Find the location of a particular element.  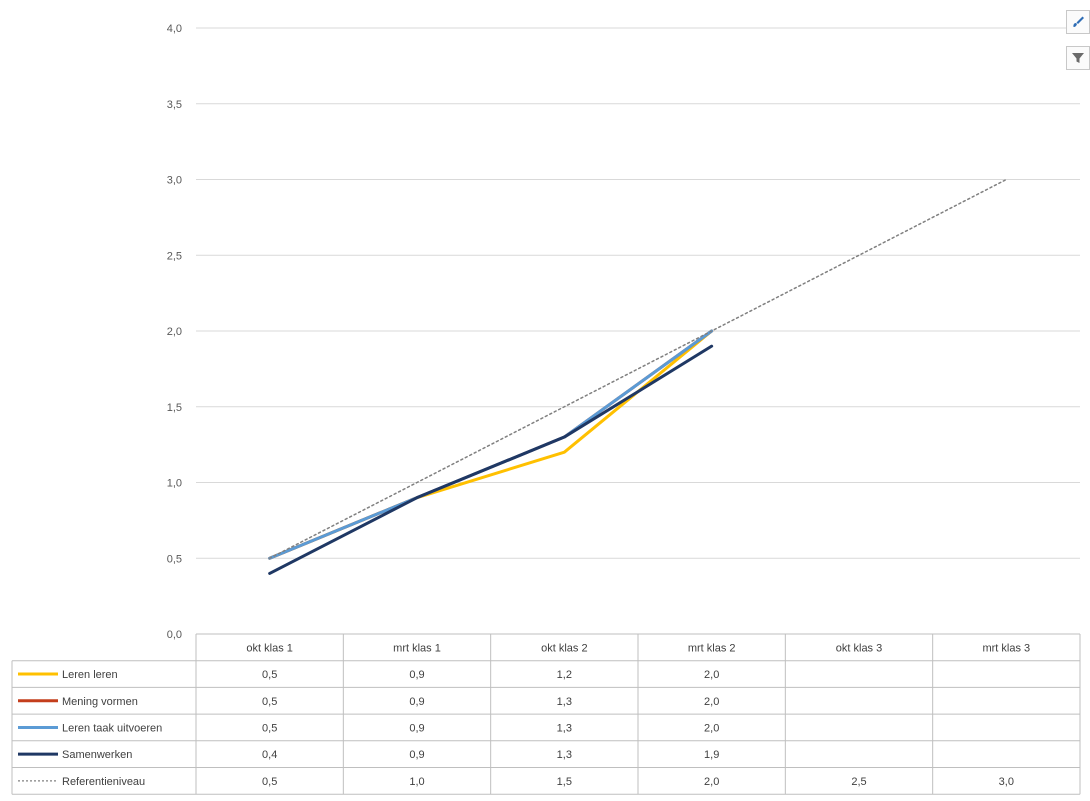

legend-label: Samenwerken is located at coordinates (97, 755).